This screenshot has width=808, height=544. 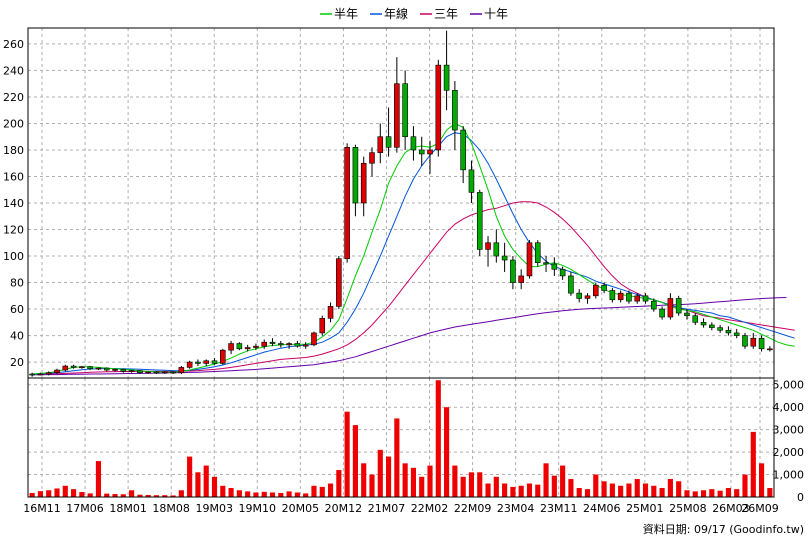 What do you see at coordinates (396, 13) in the screenshot?
I see `legend-label: 年線` at bounding box center [396, 13].